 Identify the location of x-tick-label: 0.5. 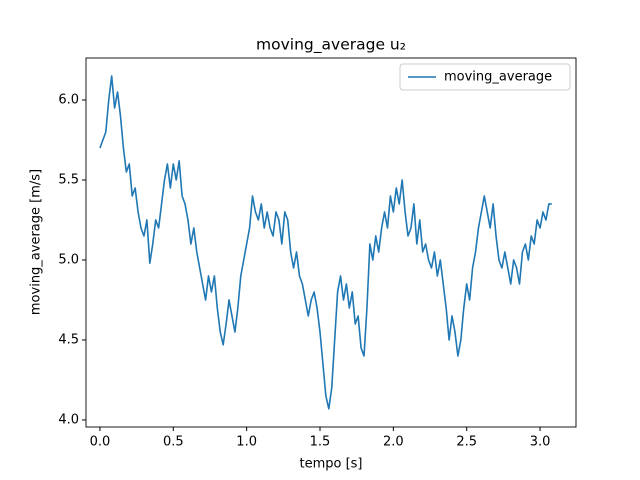
(173, 442).